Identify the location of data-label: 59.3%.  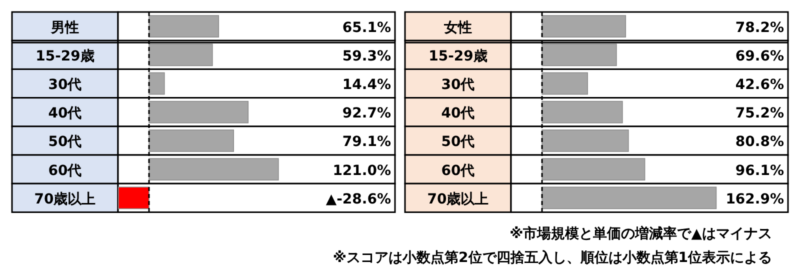
(366, 56).